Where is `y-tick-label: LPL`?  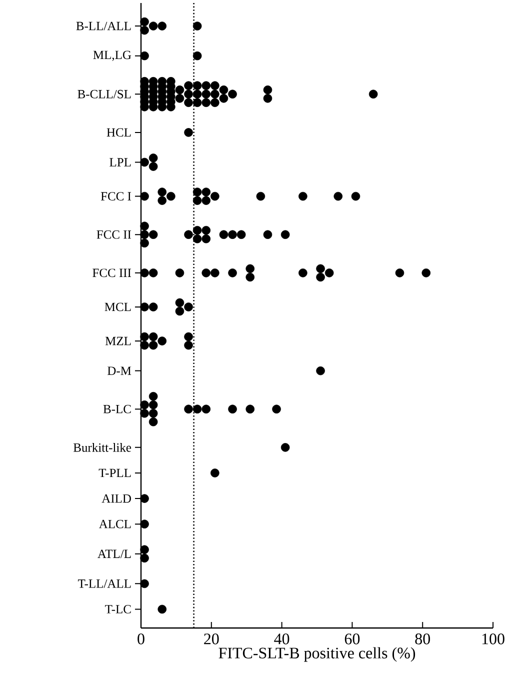
y-tick-label: LPL is located at coordinates (120, 162).